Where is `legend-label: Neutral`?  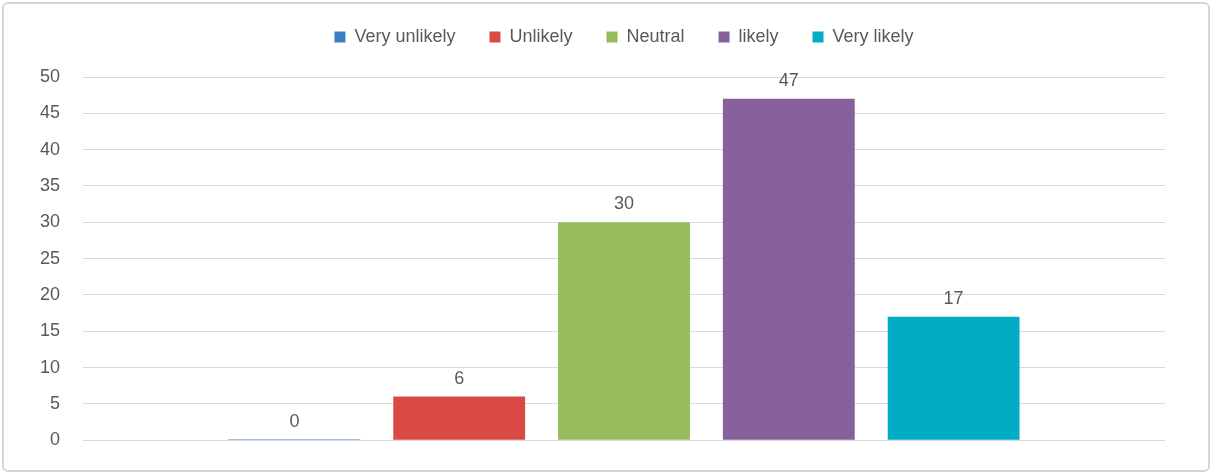 legend-label: Neutral is located at coordinates (655, 35).